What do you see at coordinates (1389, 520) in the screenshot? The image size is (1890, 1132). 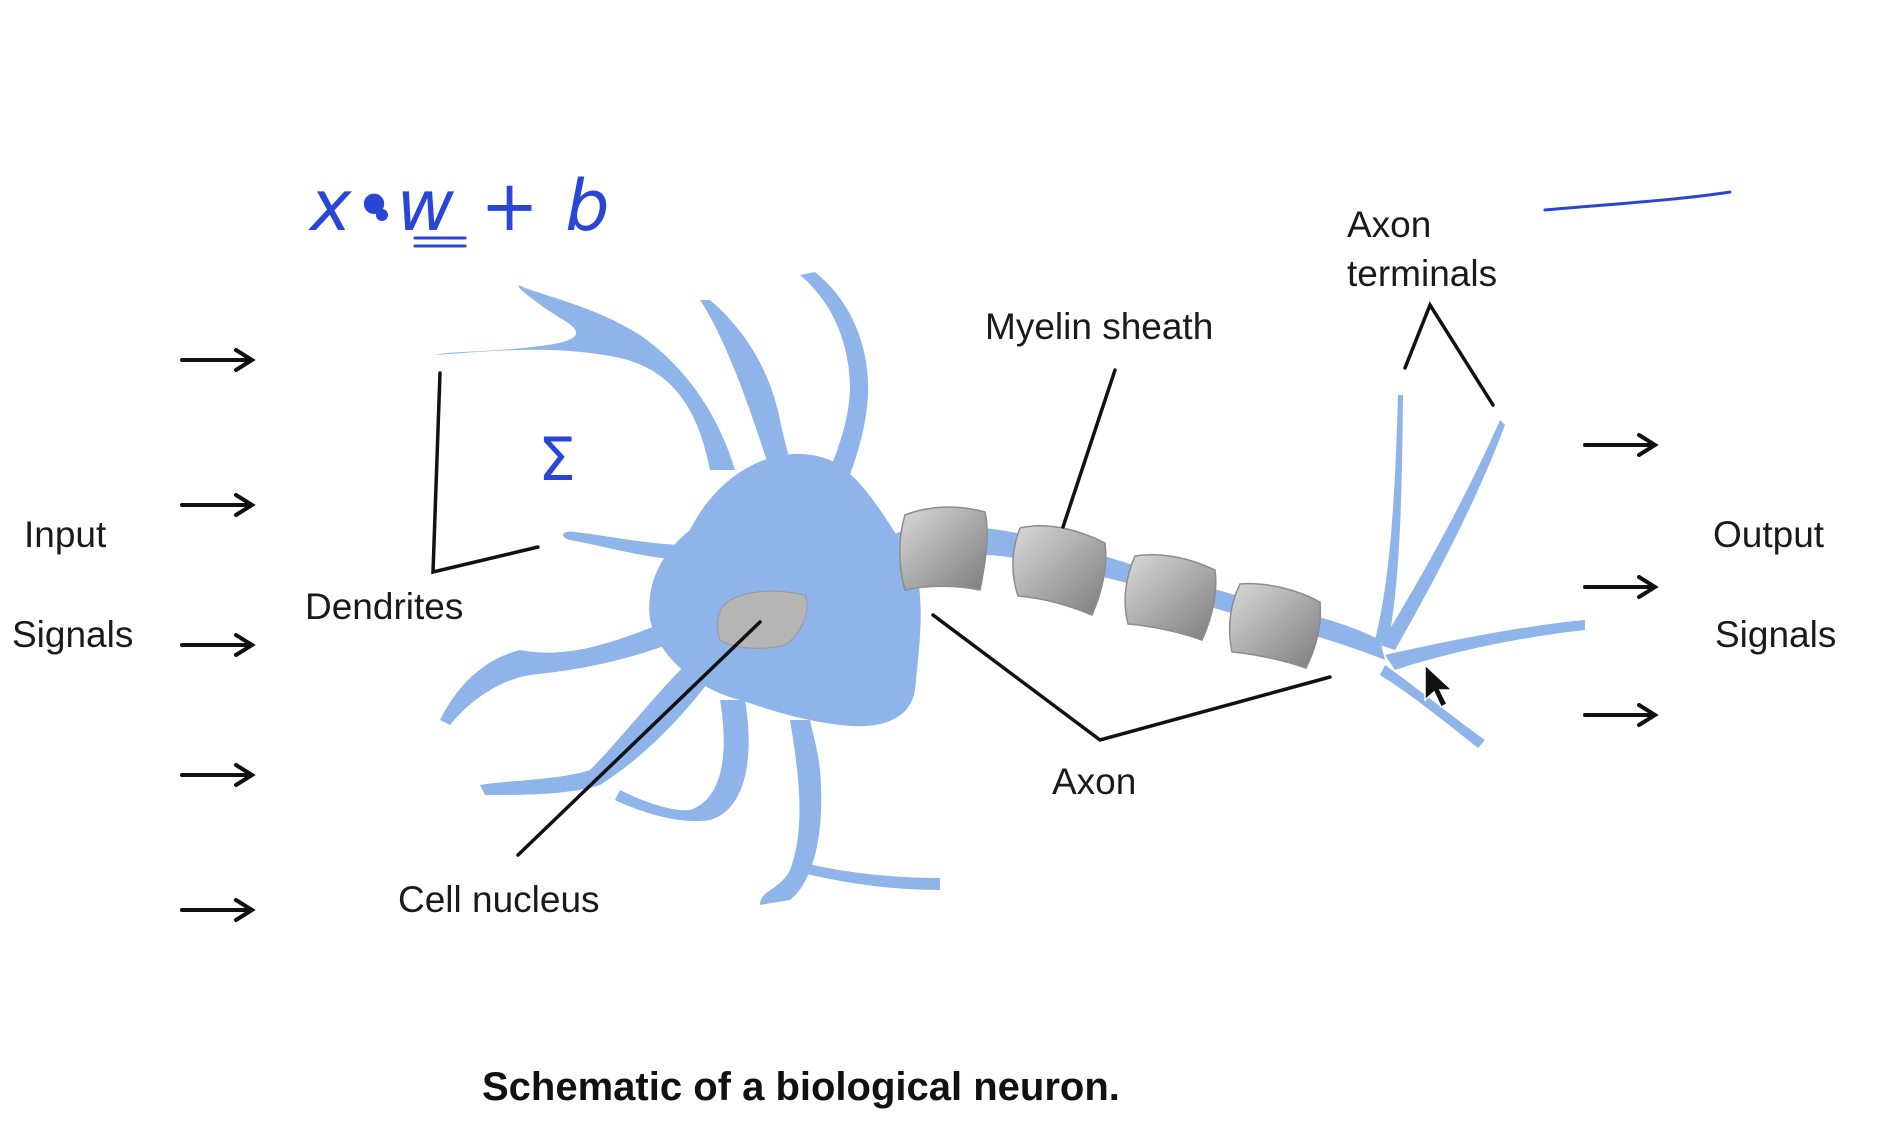 I see `axon-terminal-upper` at bounding box center [1389, 520].